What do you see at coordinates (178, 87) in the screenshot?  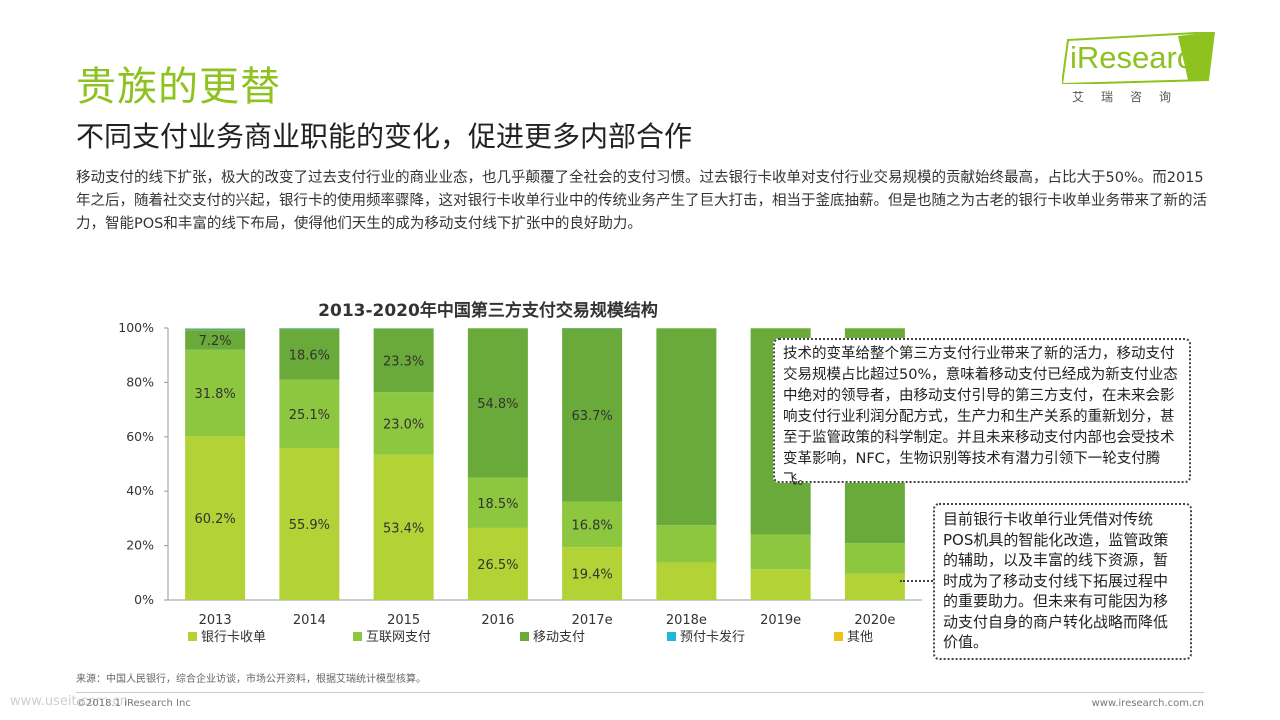 I see `page-title: 贵族的更替` at bounding box center [178, 87].